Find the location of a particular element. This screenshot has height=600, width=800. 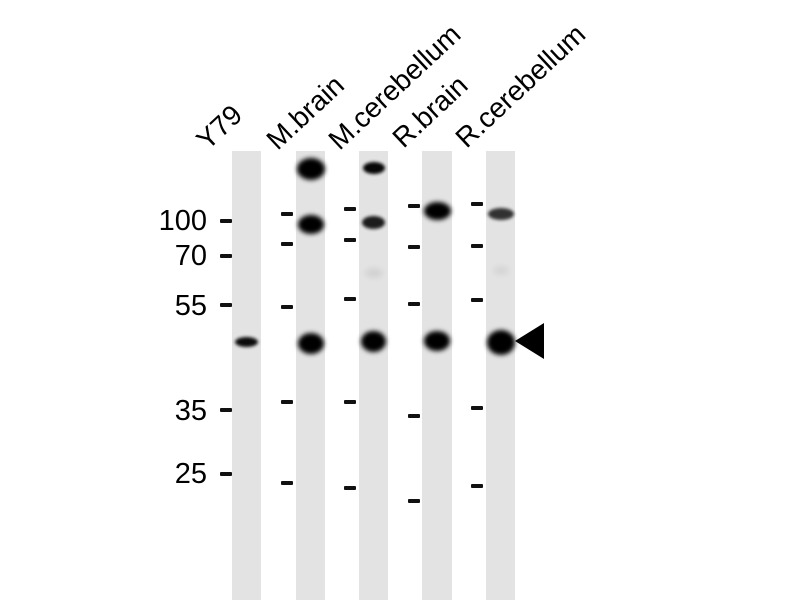

lane-label: Y79 is located at coordinates (219, 127).